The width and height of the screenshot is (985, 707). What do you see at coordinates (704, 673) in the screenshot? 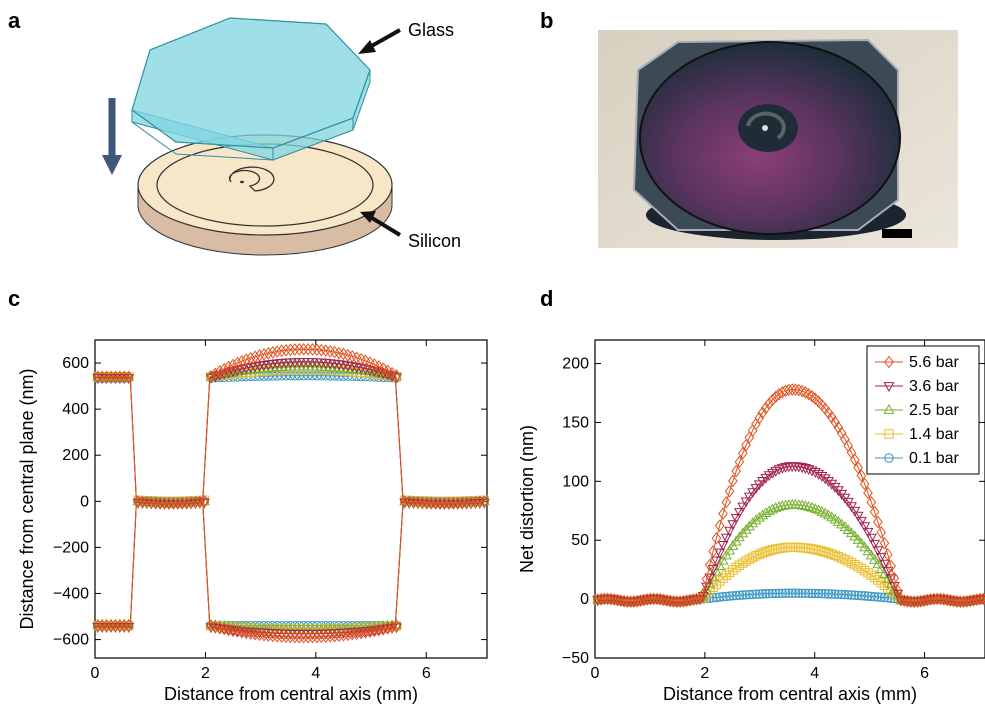
I see `d-x-tick-label: 2` at bounding box center [704, 673].